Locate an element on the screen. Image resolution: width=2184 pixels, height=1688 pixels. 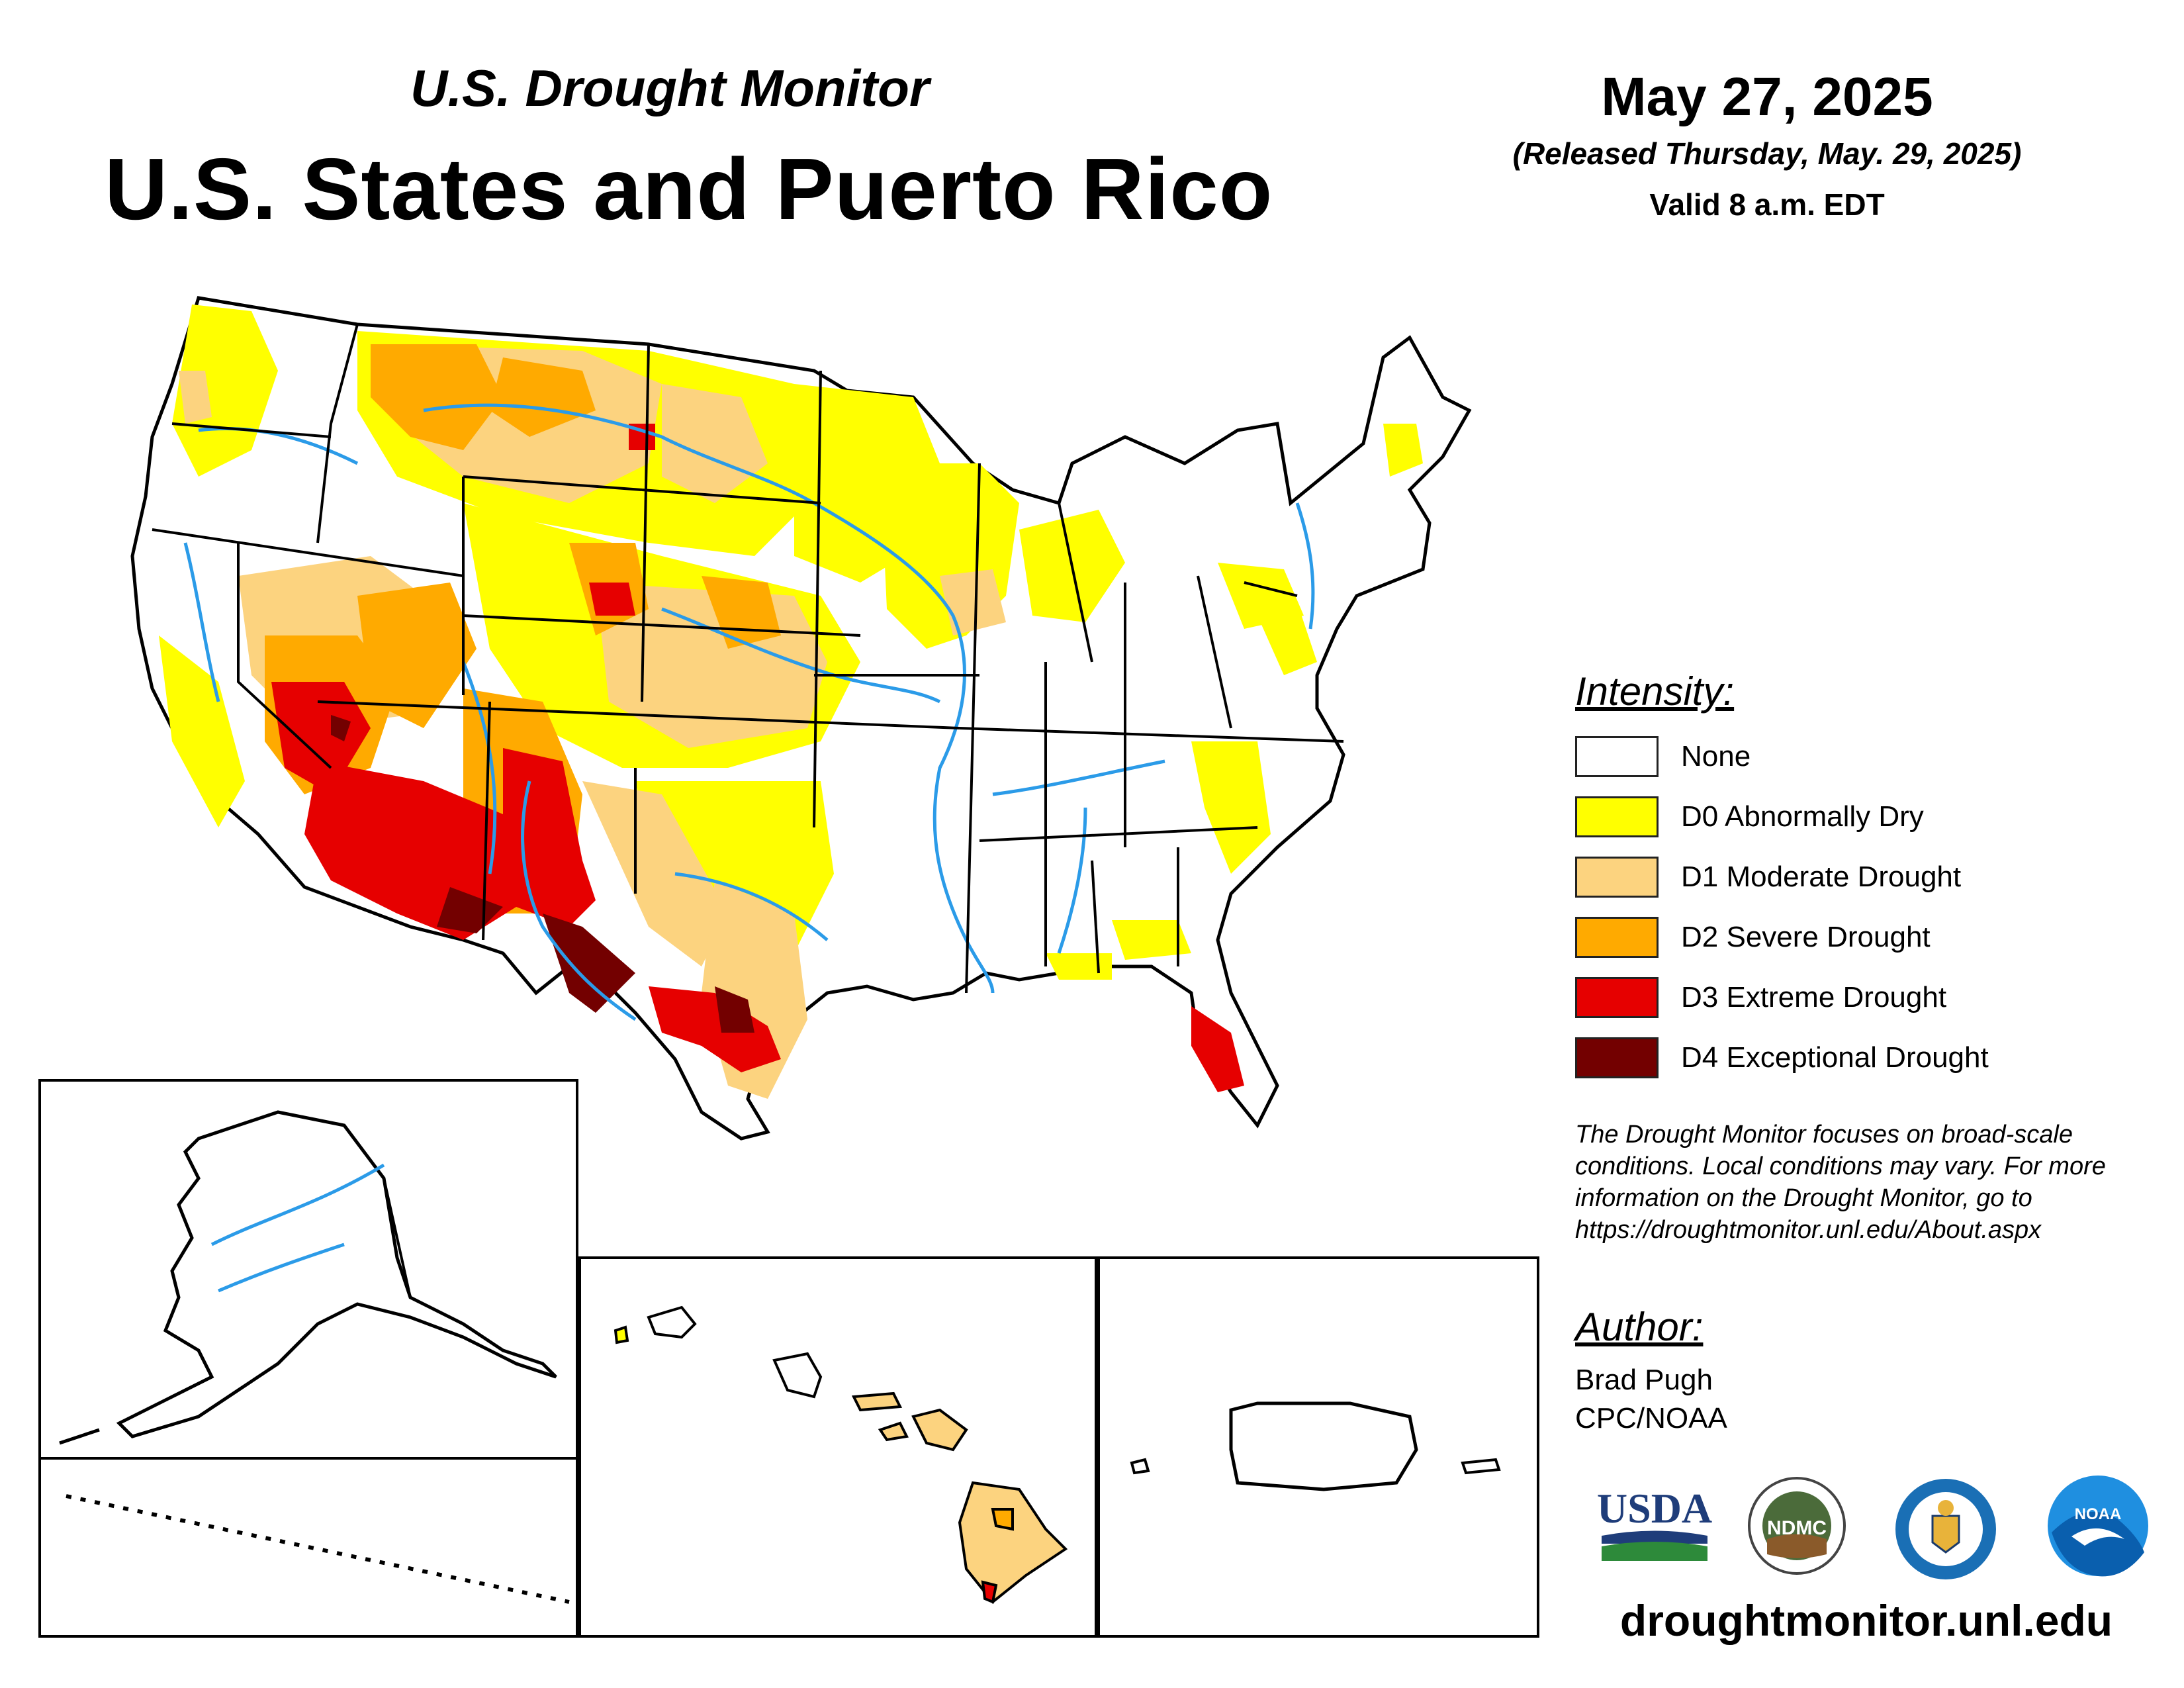
noaa-logo: NOAA is located at coordinates (2098, 1526).